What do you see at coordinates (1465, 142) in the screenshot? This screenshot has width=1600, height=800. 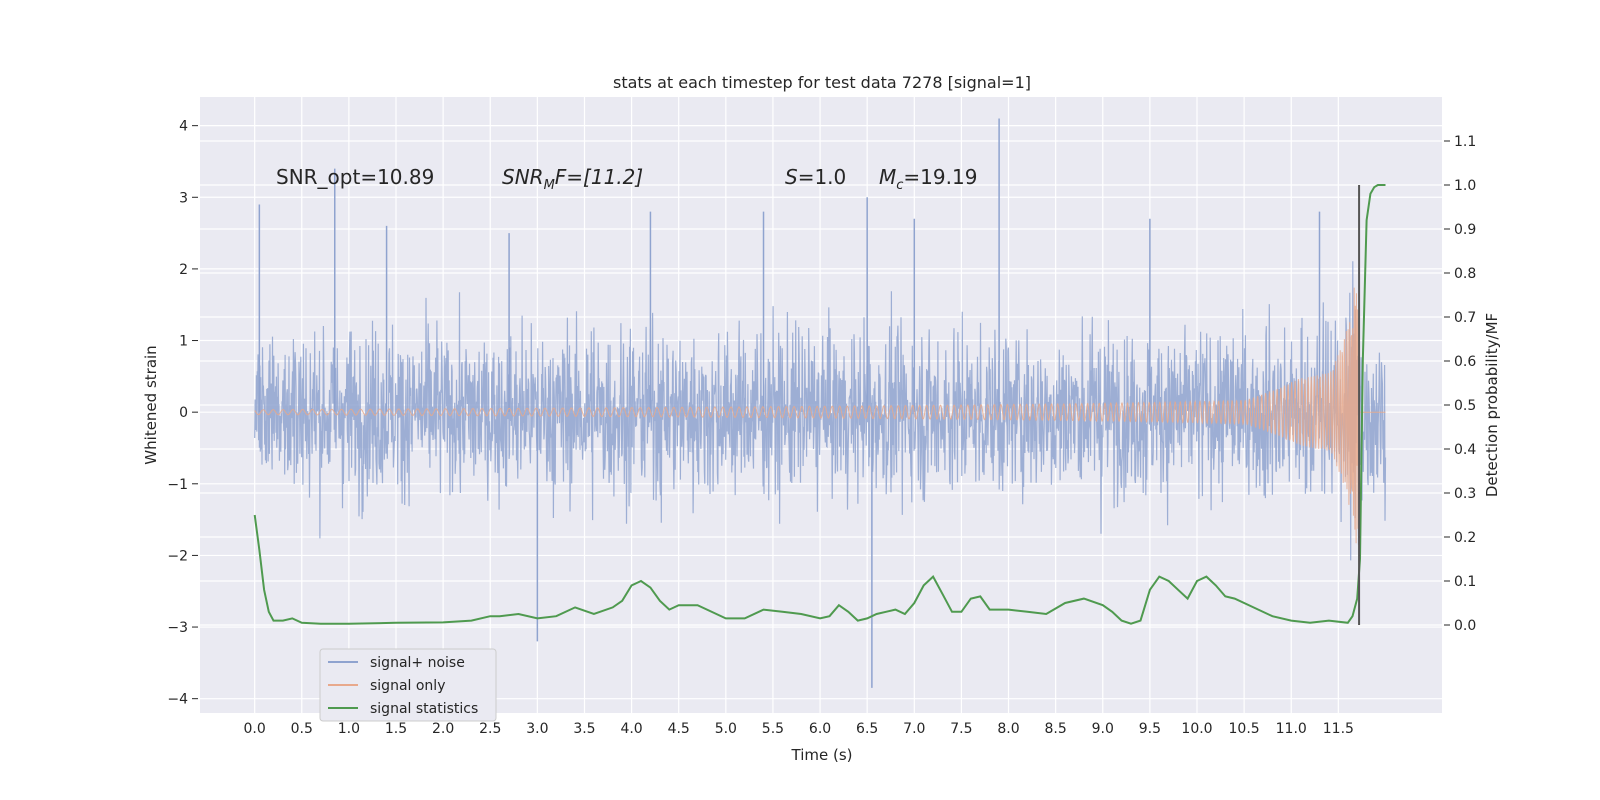 I see `y-right-tick-label: 1.1` at bounding box center [1465, 142].